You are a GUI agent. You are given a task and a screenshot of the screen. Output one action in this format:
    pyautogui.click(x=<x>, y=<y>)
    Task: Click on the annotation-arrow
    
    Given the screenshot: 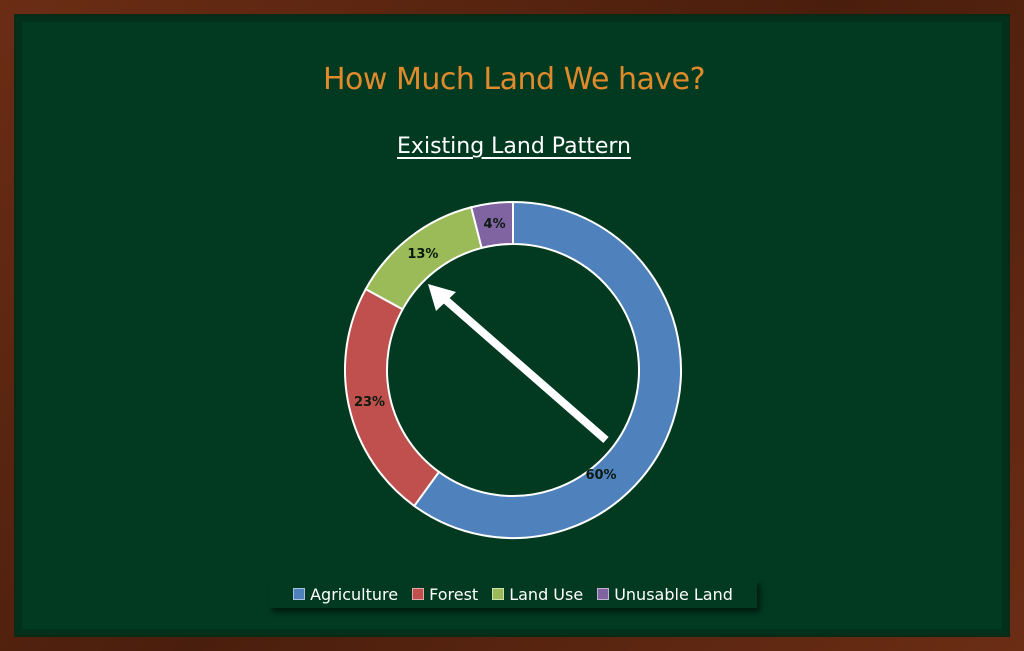 What is the action you would take?
    pyautogui.click(x=518, y=364)
    